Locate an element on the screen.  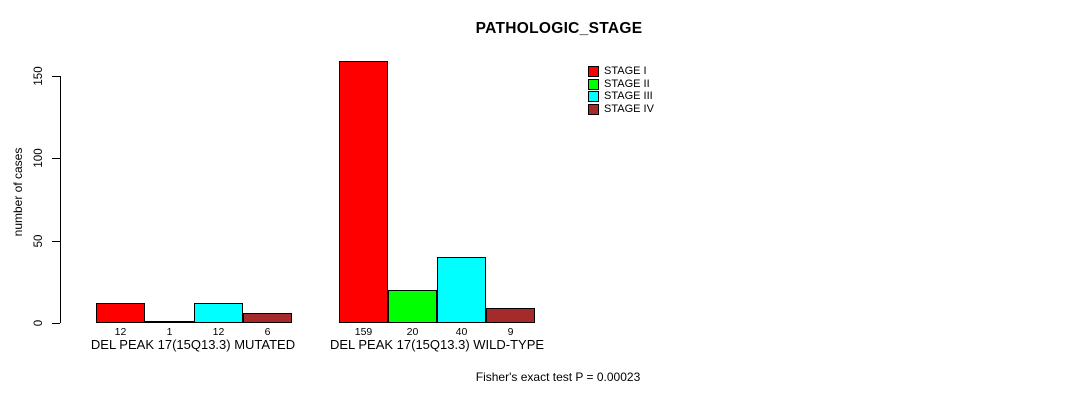
legend-swatch-stage-iii-icon is located at coordinates (593, 97).